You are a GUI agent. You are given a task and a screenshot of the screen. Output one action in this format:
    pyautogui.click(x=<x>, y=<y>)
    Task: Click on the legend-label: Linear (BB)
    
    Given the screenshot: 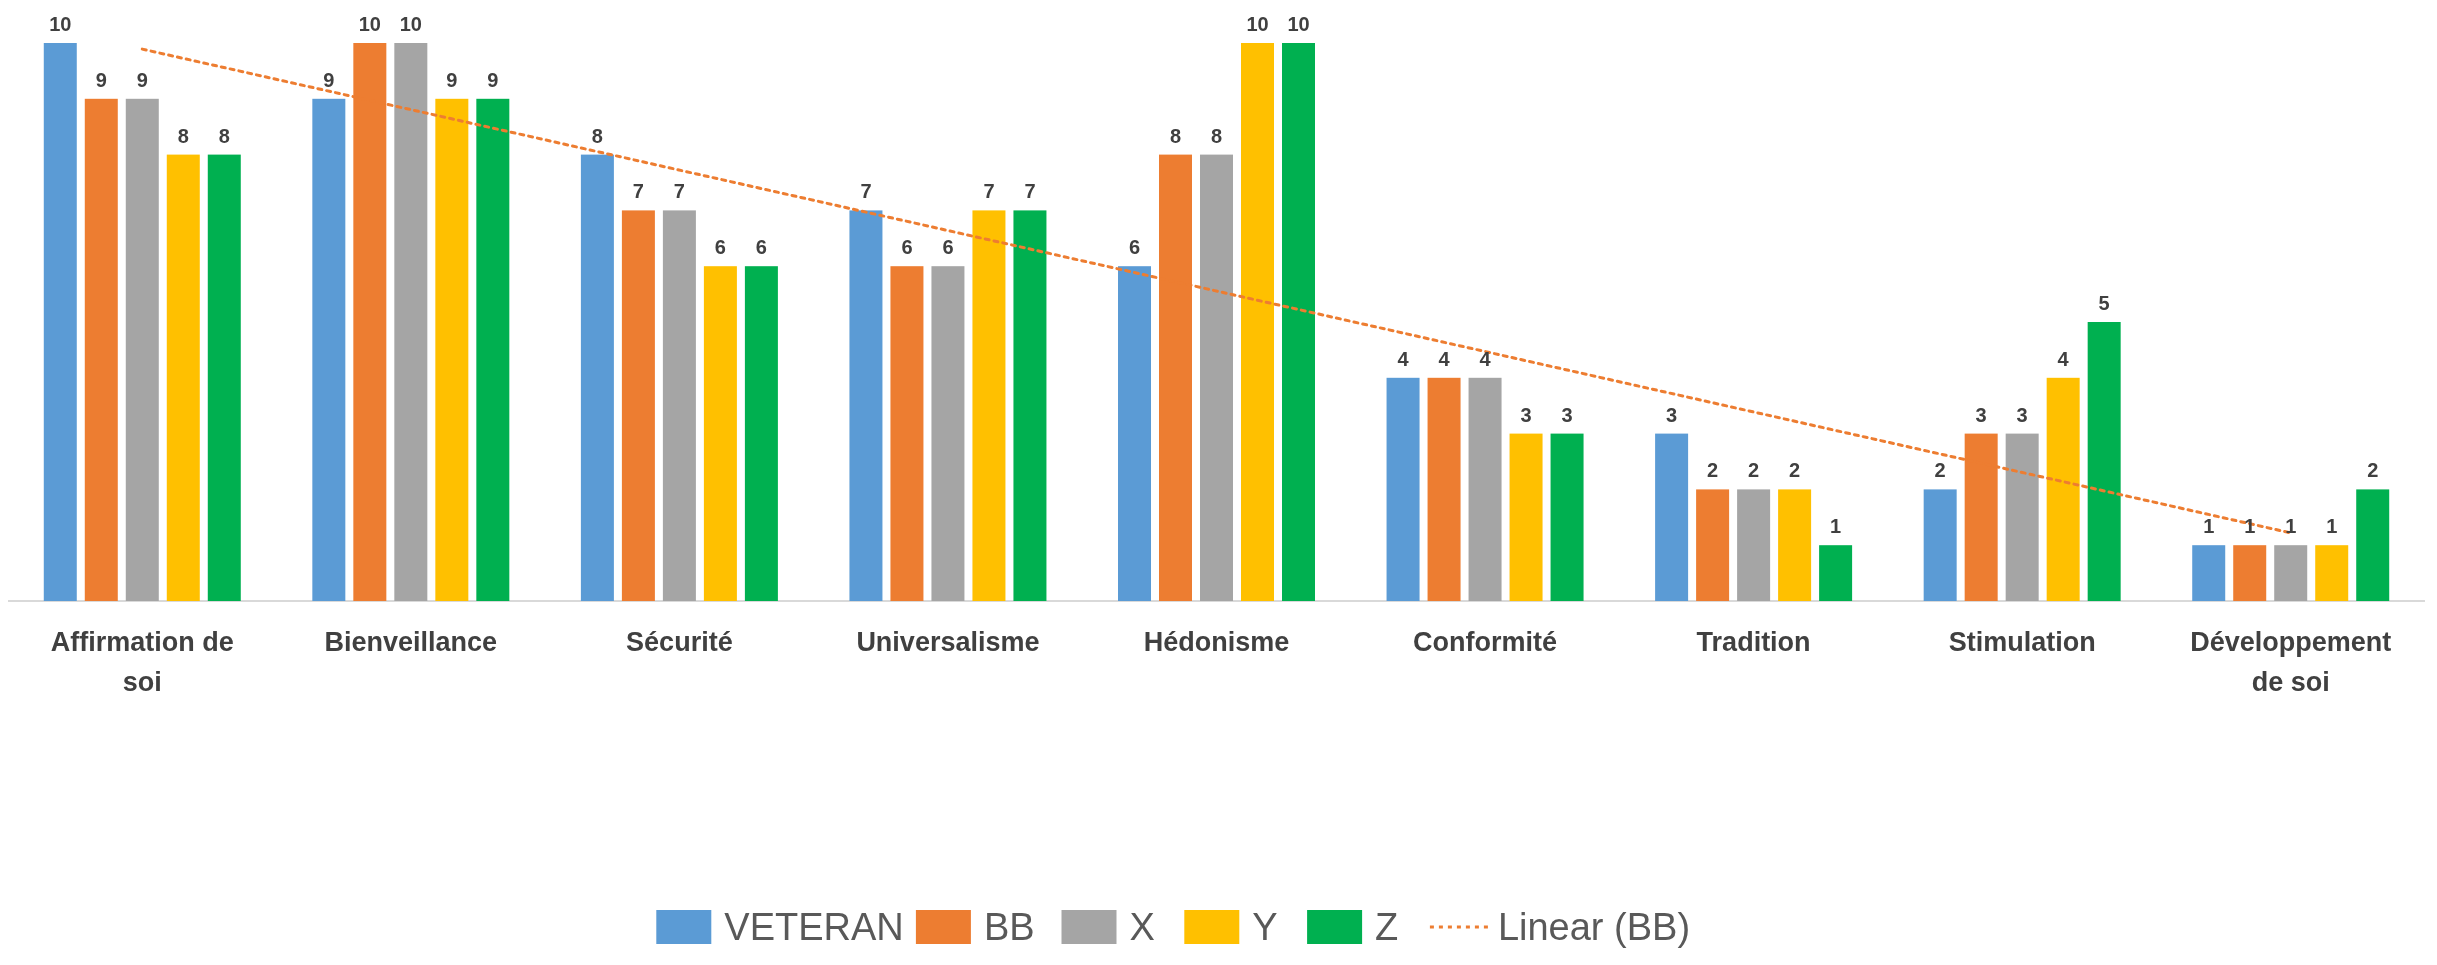 What is the action you would take?
    pyautogui.click(x=1594, y=927)
    